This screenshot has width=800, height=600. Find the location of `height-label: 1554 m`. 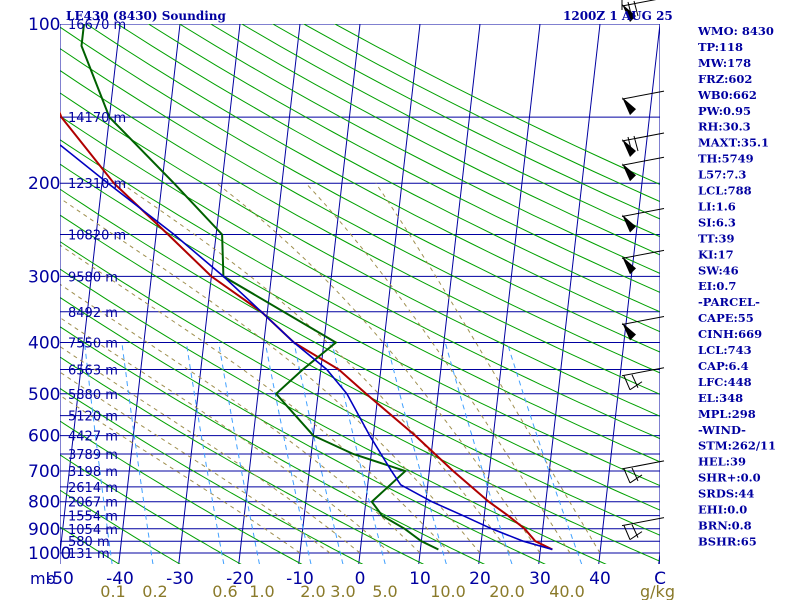

height-label: 1554 m is located at coordinates (93, 517).